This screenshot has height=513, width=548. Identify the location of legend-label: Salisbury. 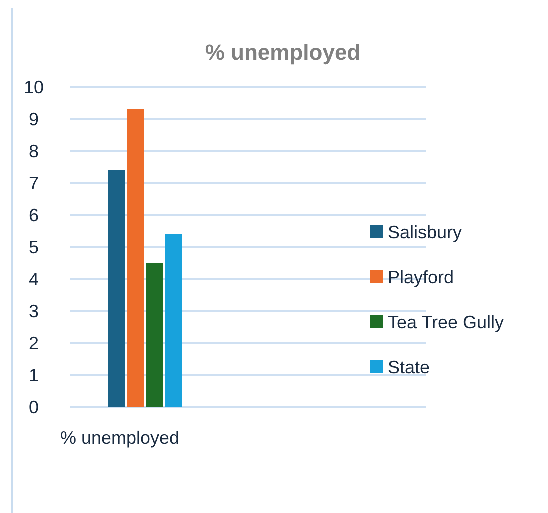
(425, 232).